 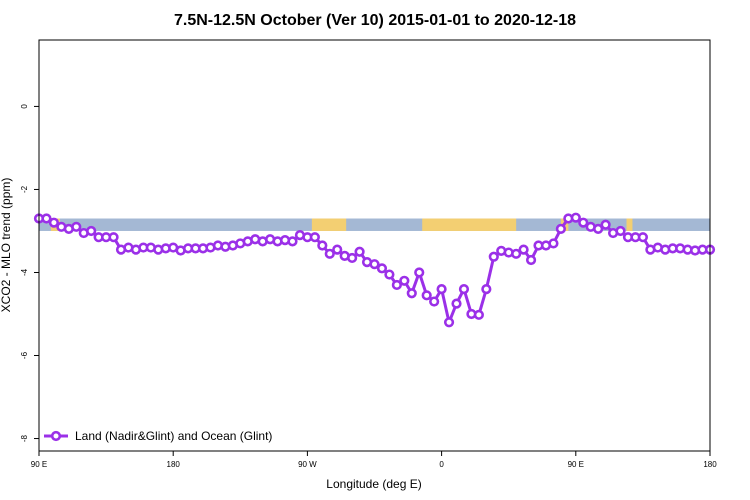 What do you see at coordinates (24, 189) in the screenshot?
I see `y-tick-label: -2` at bounding box center [24, 189].